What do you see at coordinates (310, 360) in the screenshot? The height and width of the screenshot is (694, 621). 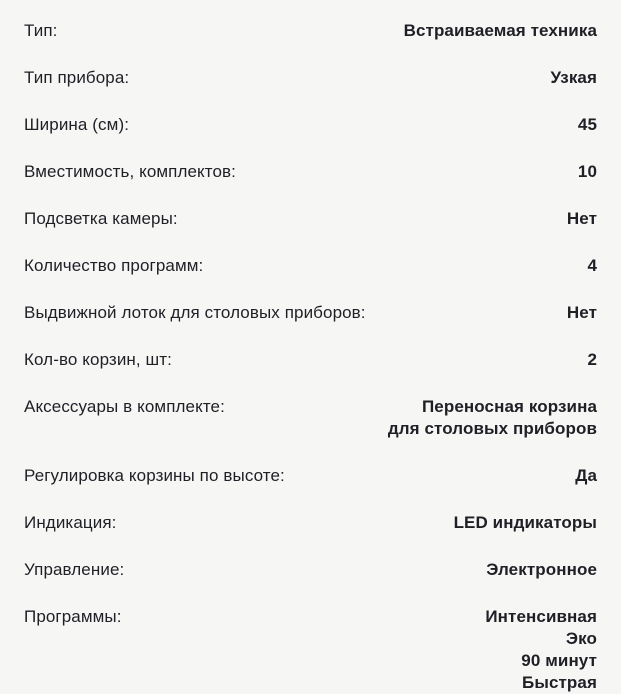 I see `spec-row-basket-count: Кол-во корзин, шт: 2` at bounding box center [310, 360].